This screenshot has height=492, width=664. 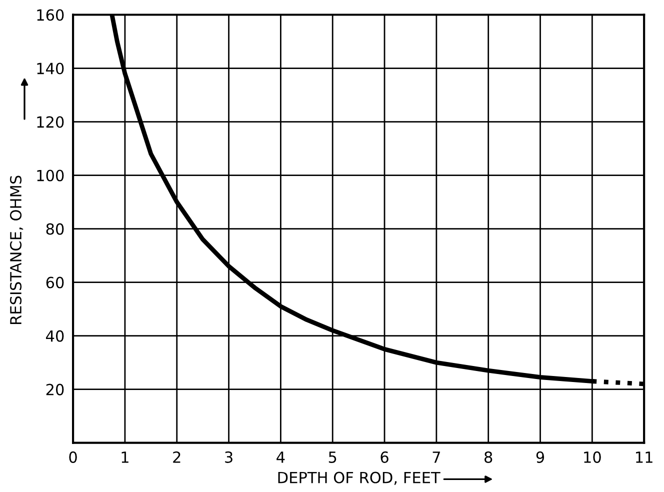 What do you see at coordinates (359, 478) in the screenshot?
I see `x-axis-title: DEPTH OF ROD, FEET` at bounding box center [359, 478].